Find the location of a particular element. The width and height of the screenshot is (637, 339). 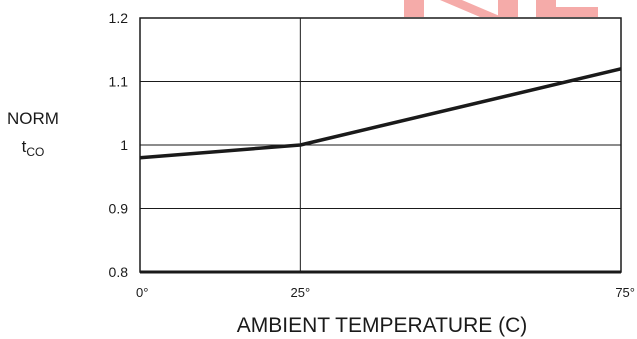

y-axis-label-base: t is located at coordinates (24, 146).